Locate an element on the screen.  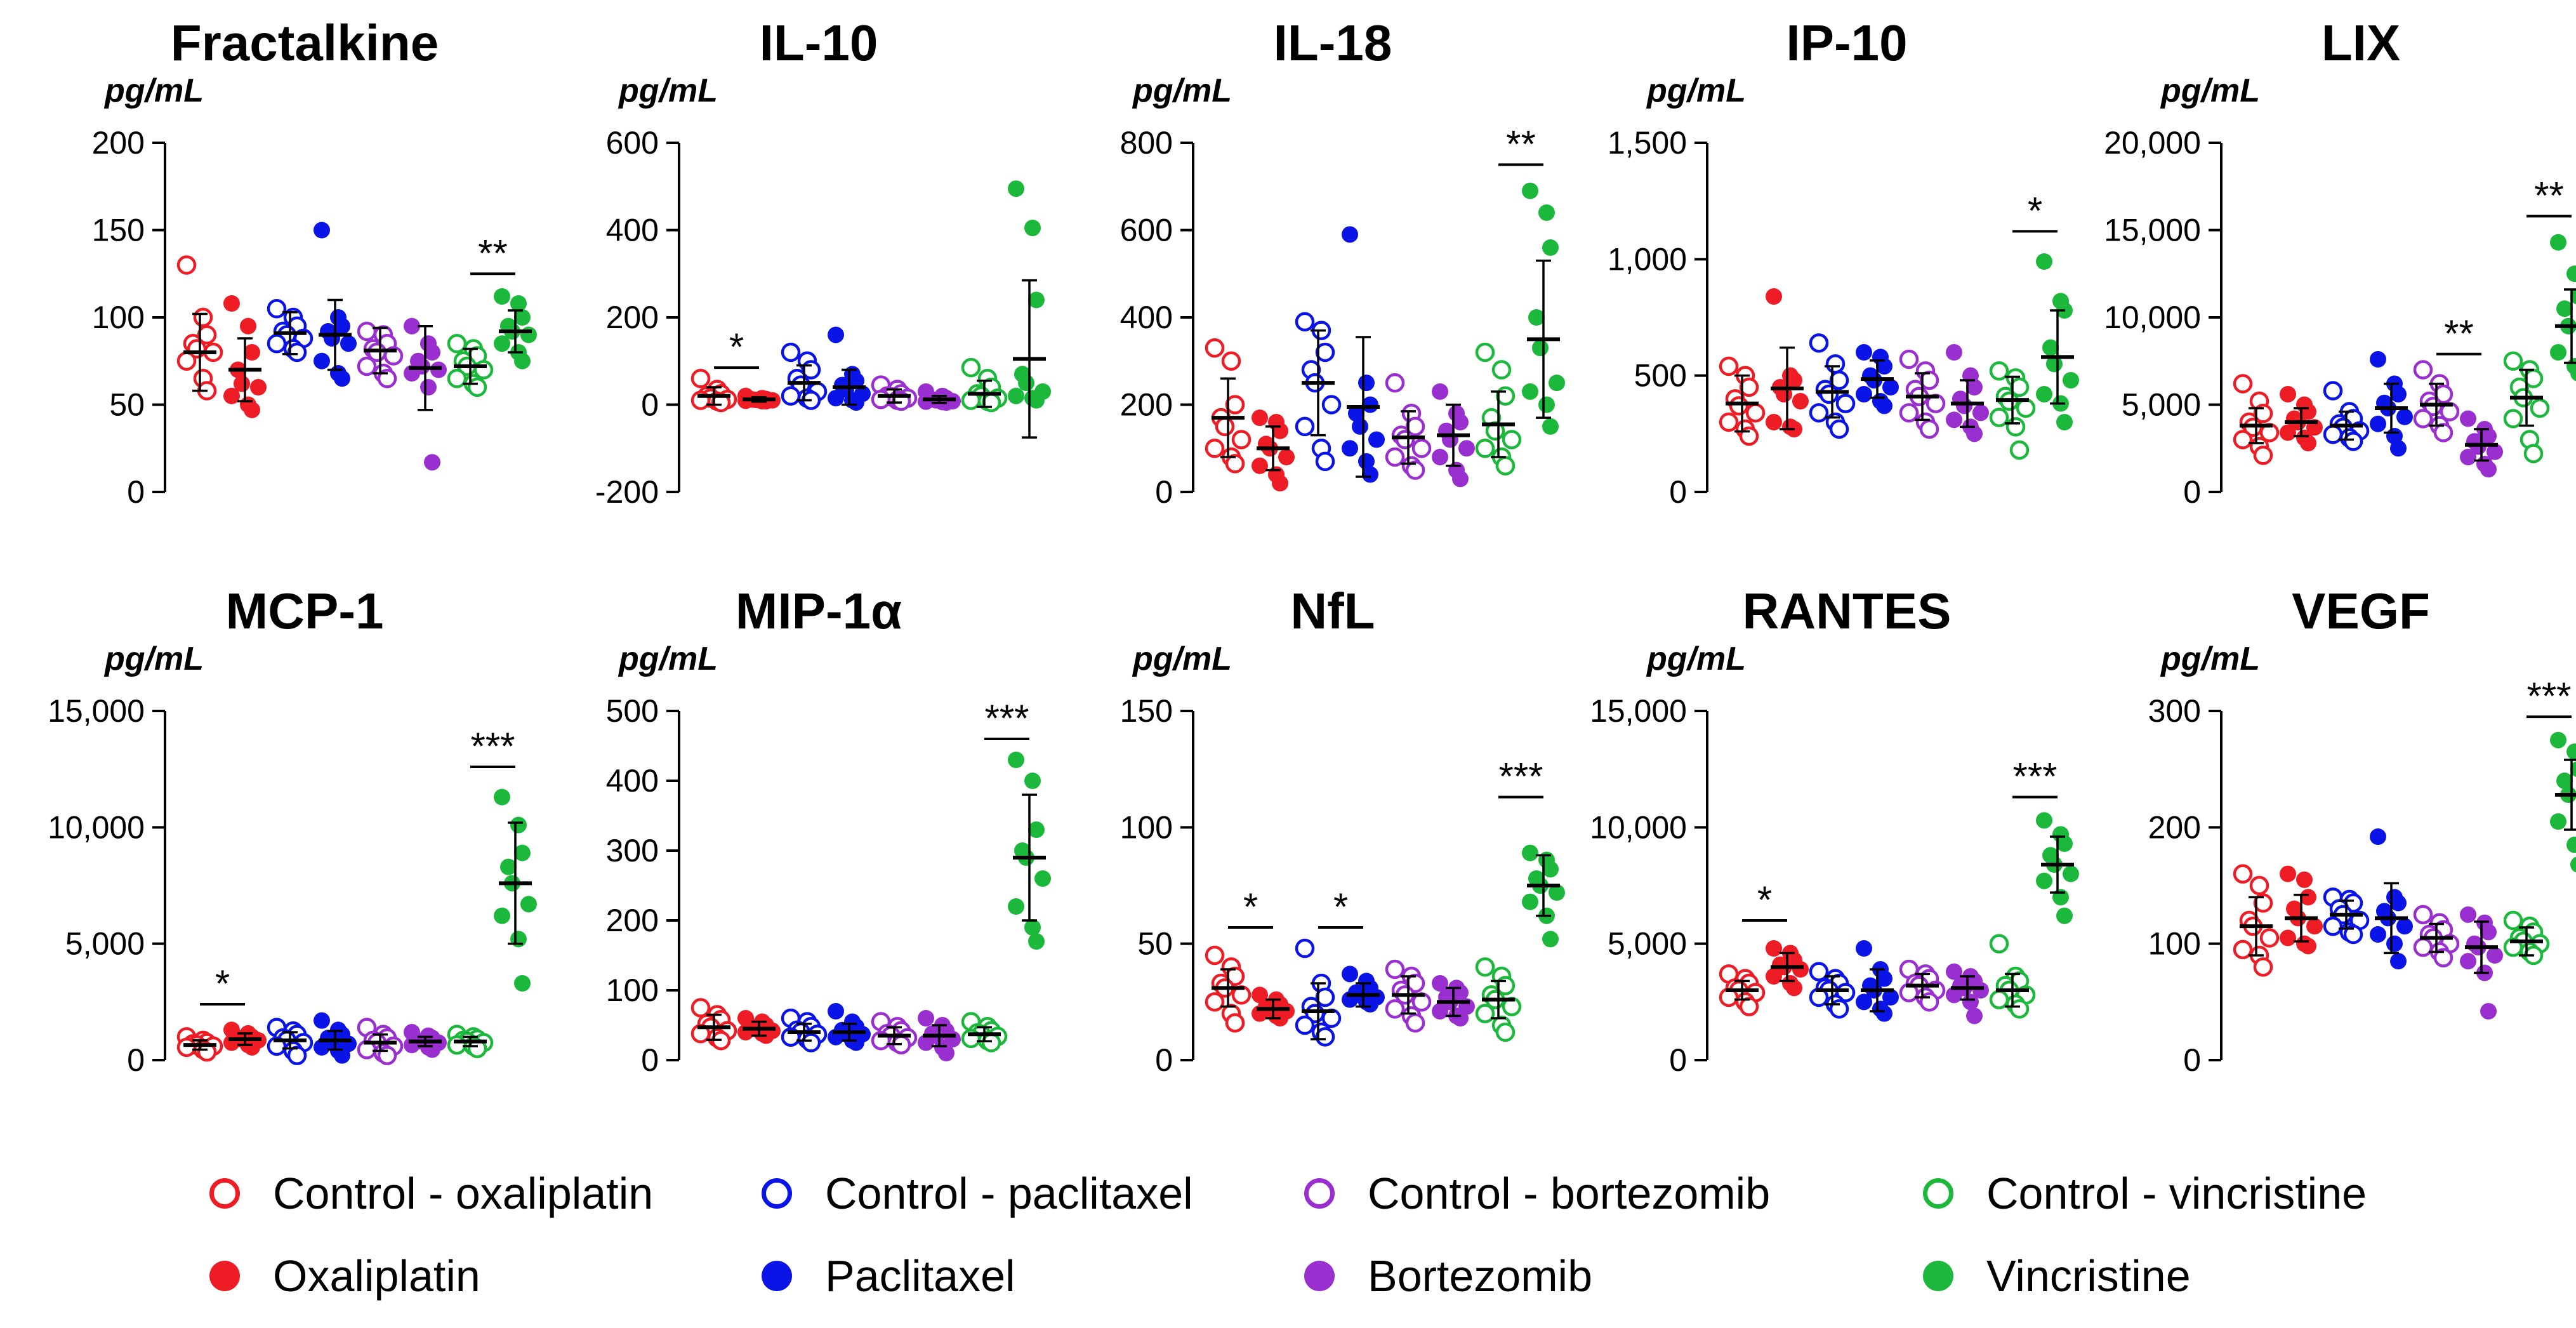
panel-vegf: VEGF pg/mL 0 100 200 300 *** is located at coordinates (2362, 831).